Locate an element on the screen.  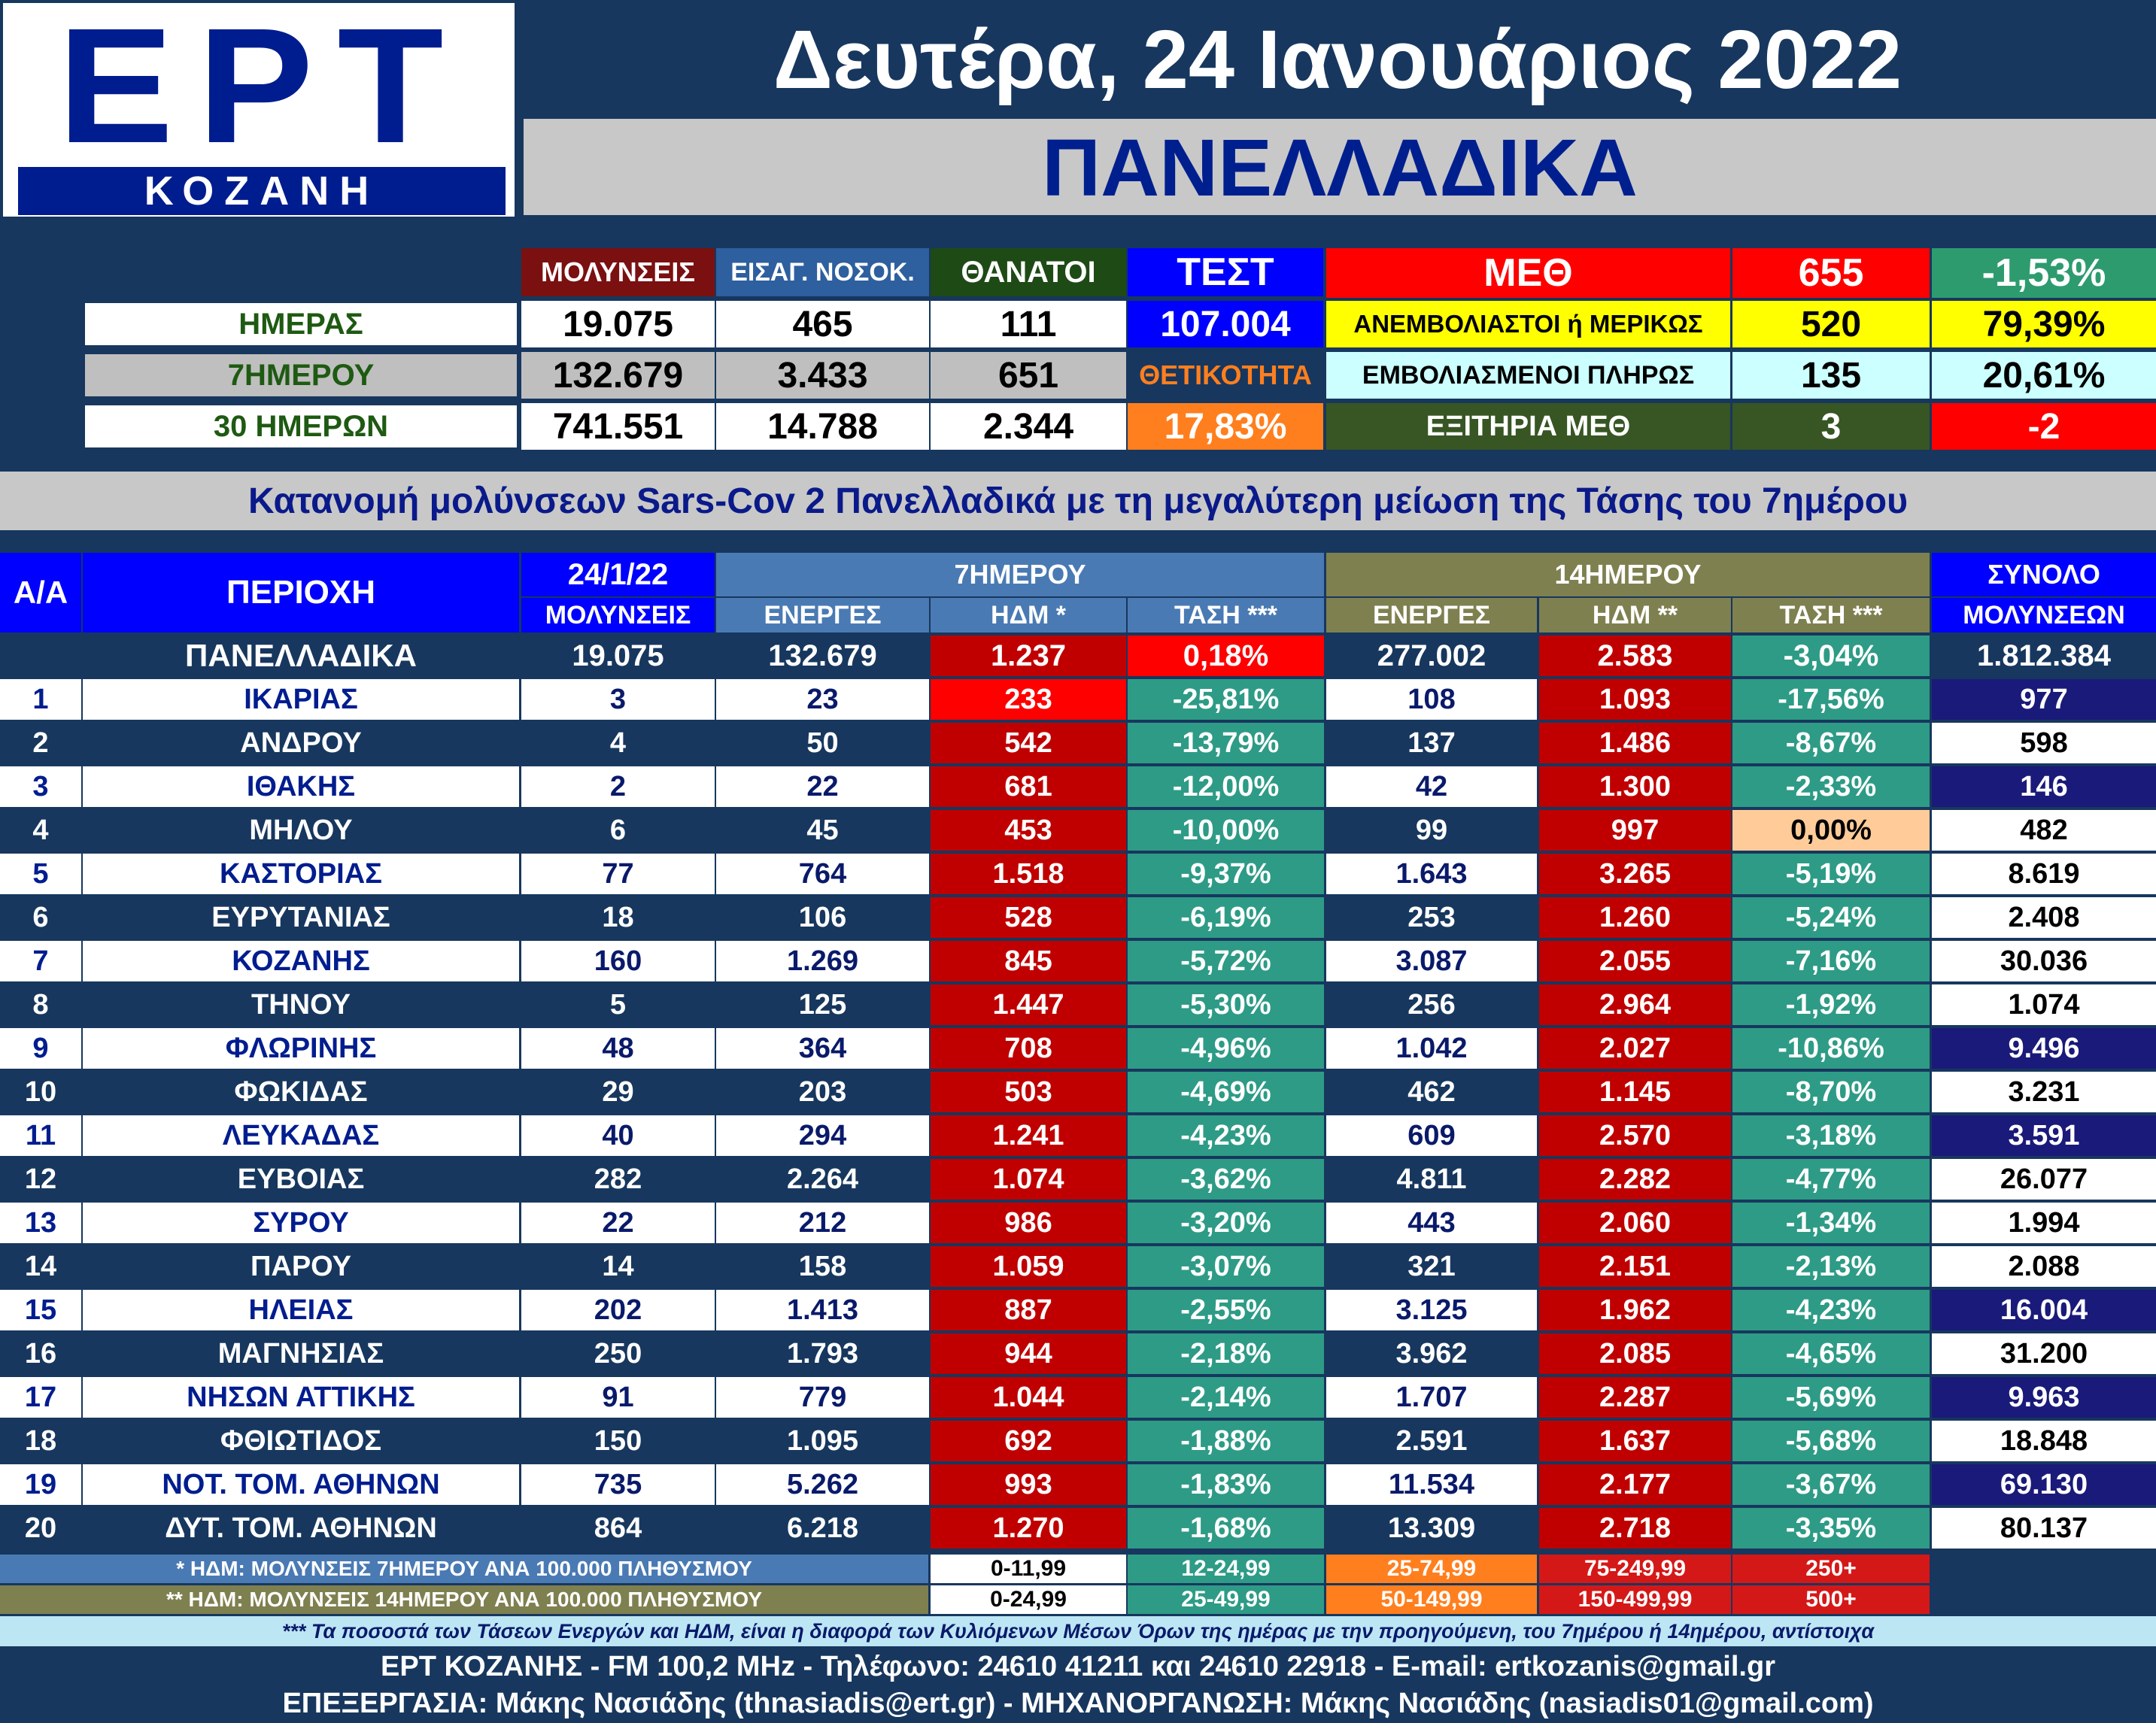
row-active7: 23 is located at coordinates (822, 699).